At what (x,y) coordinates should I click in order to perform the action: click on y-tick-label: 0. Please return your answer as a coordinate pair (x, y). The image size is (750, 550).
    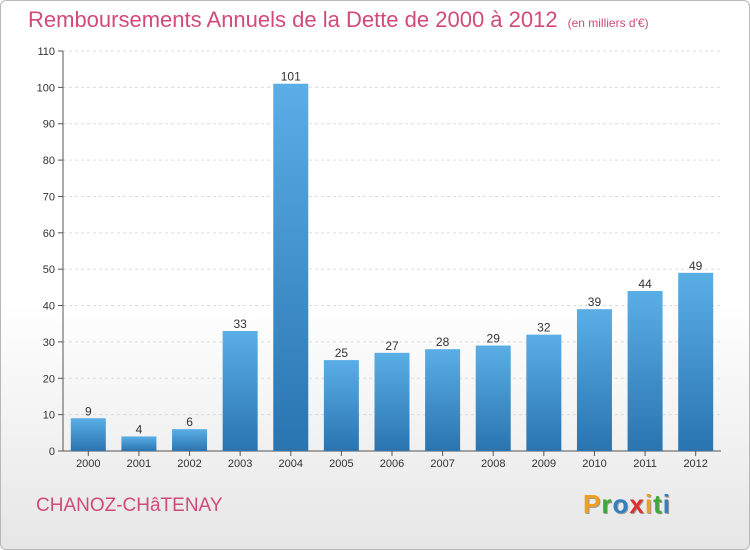
    Looking at the image, I should click on (52, 452).